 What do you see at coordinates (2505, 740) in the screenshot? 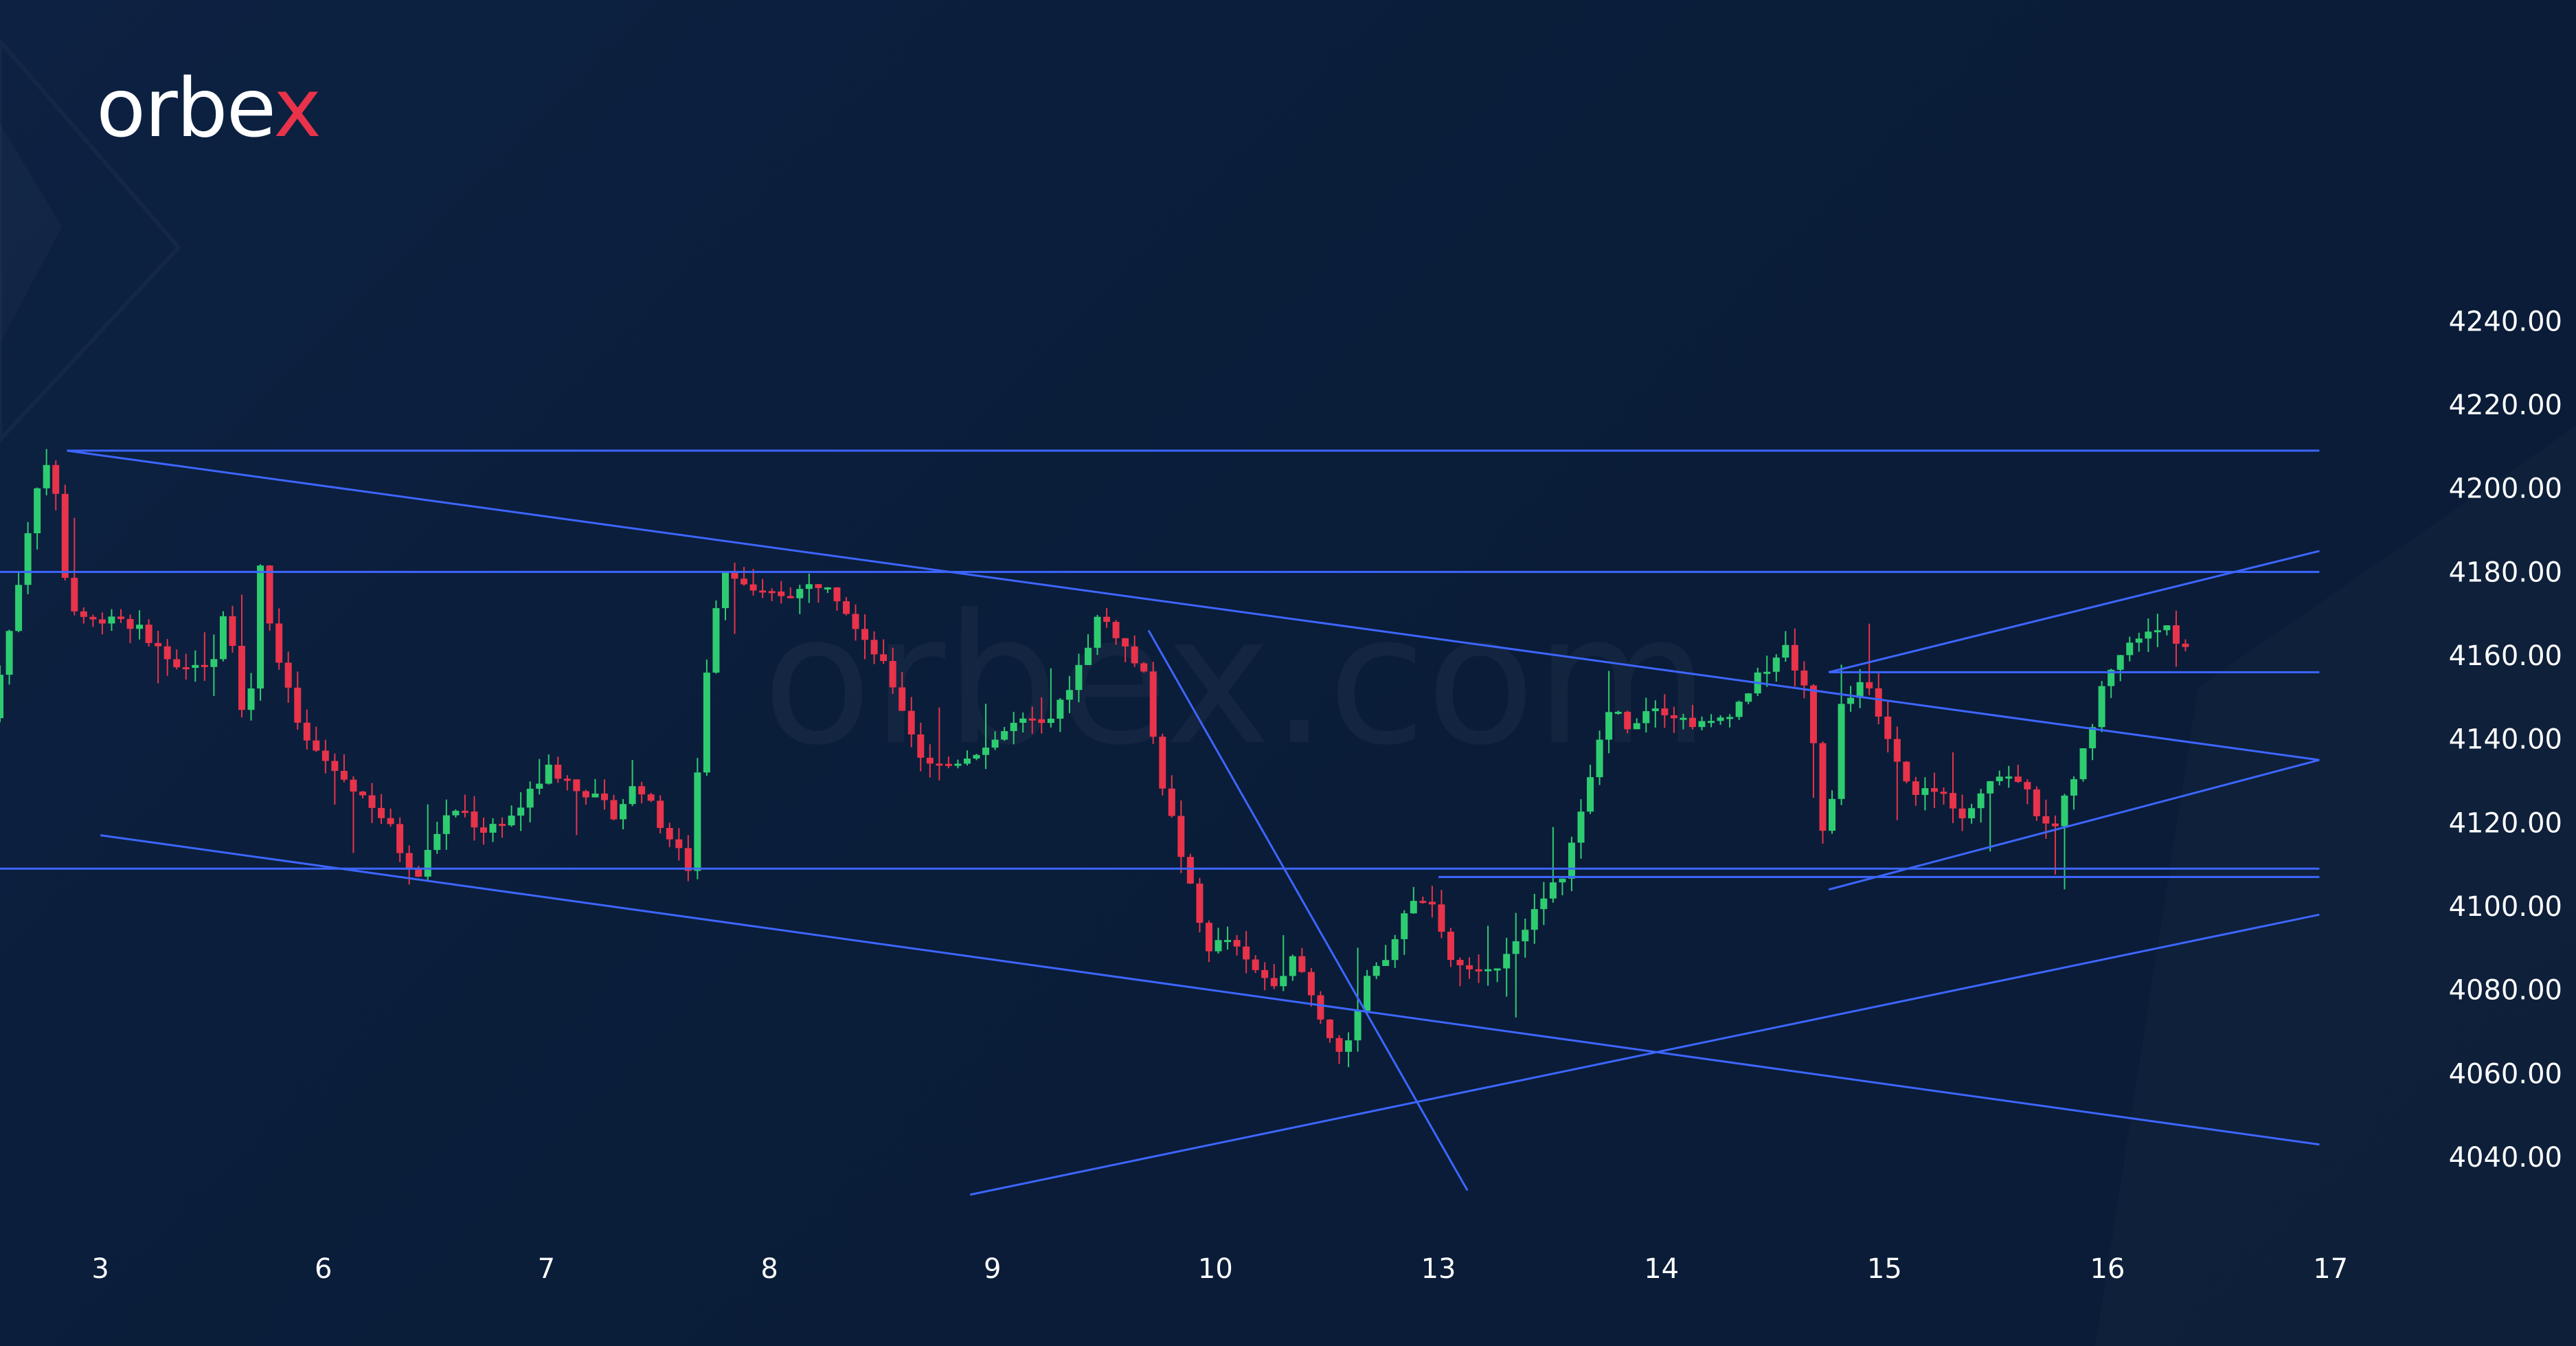
I see `y-tick-label: 4140.00` at bounding box center [2505, 740].